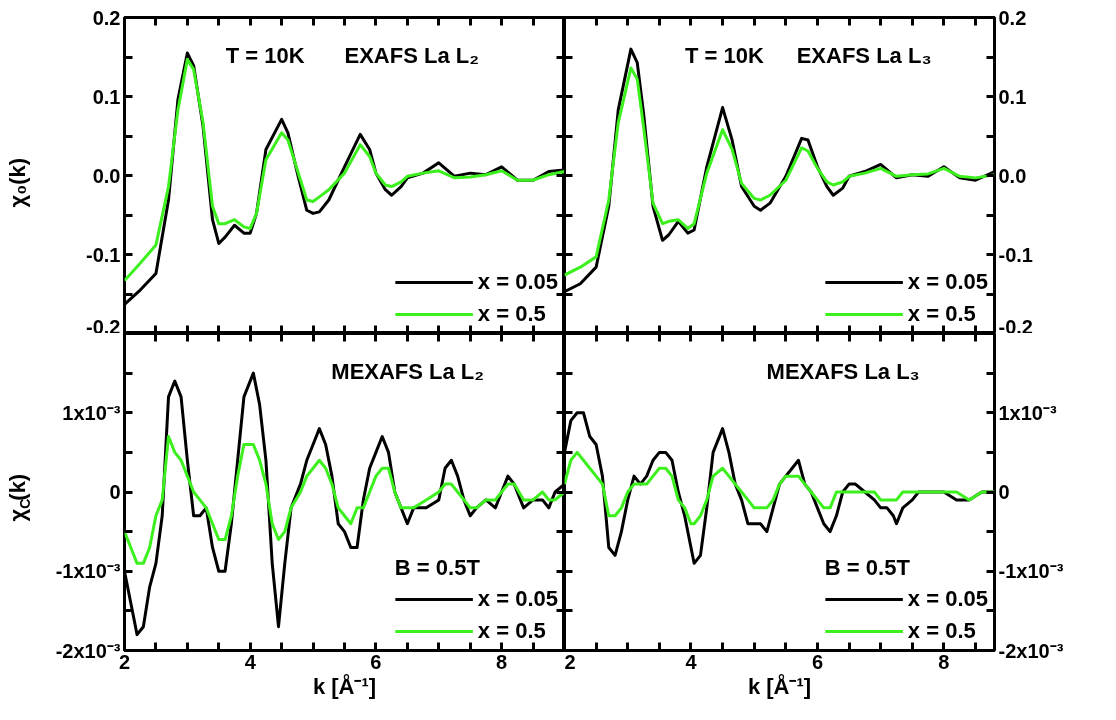 This screenshot has height=720, width=1116. Describe the element at coordinates (19, 497) in the screenshot. I see `y-axis-title: χC(k)` at that location.